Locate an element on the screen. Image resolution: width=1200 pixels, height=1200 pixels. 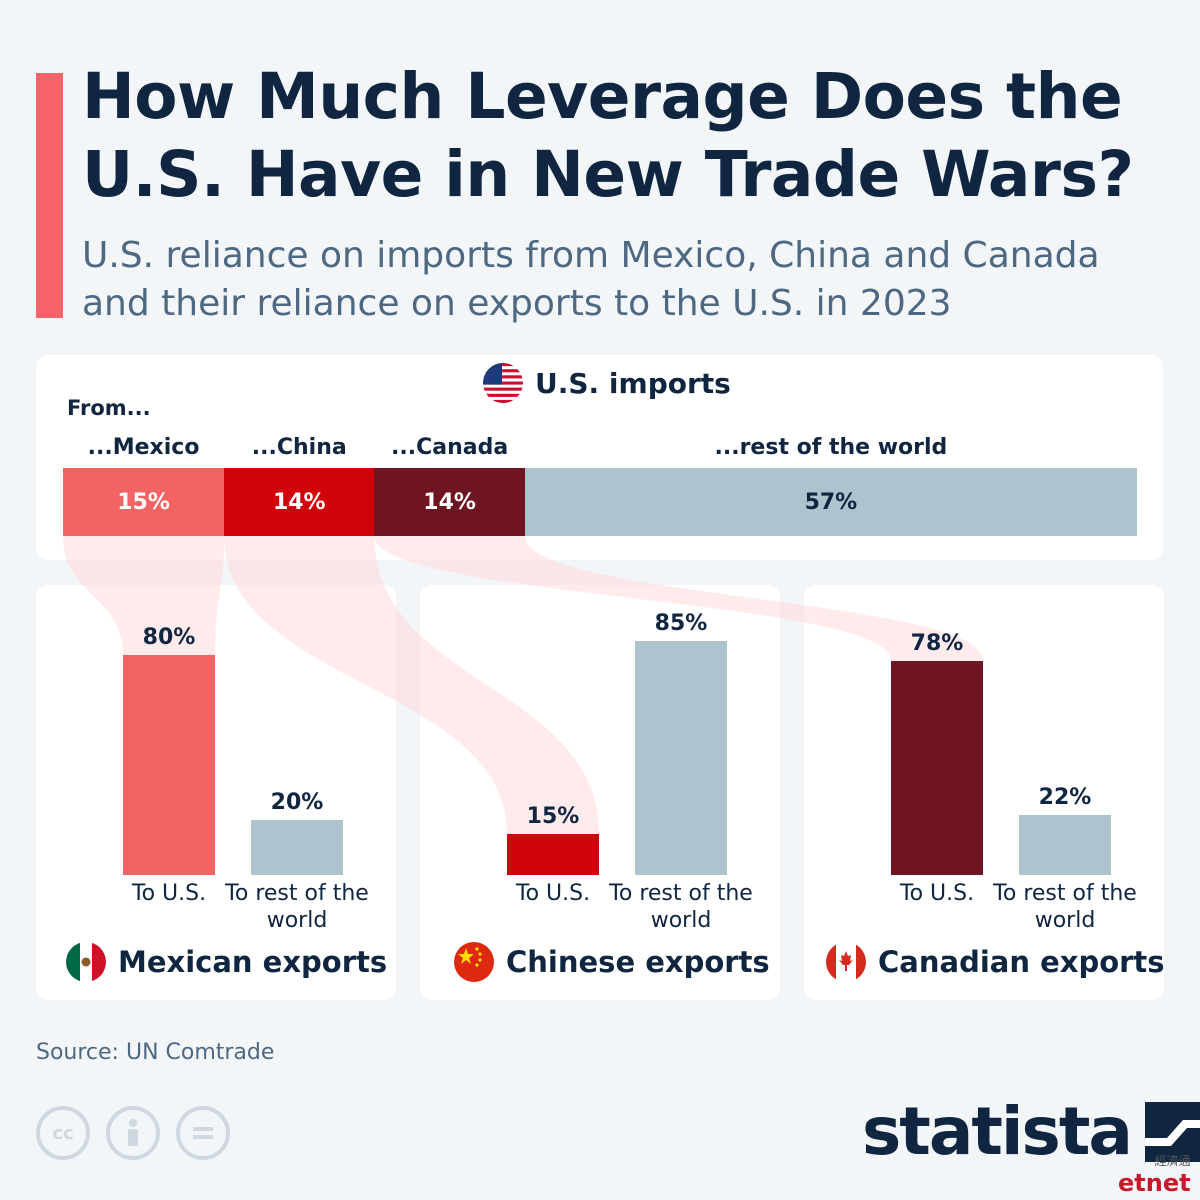
statista-logo: statista is located at coordinates (1031, 1131).